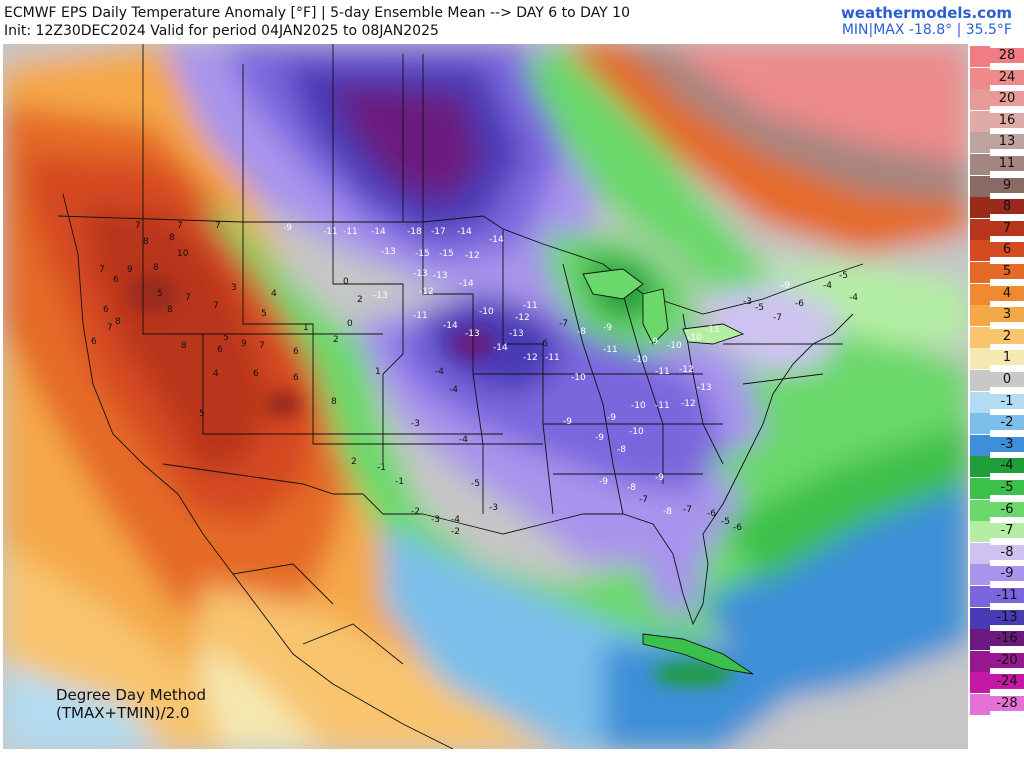 The height and width of the screenshot is (768, 1024). What do you see at coordinates (996, 467) in the screenshot?
I see `legend-row: -4` at bounding box center [996, 467].